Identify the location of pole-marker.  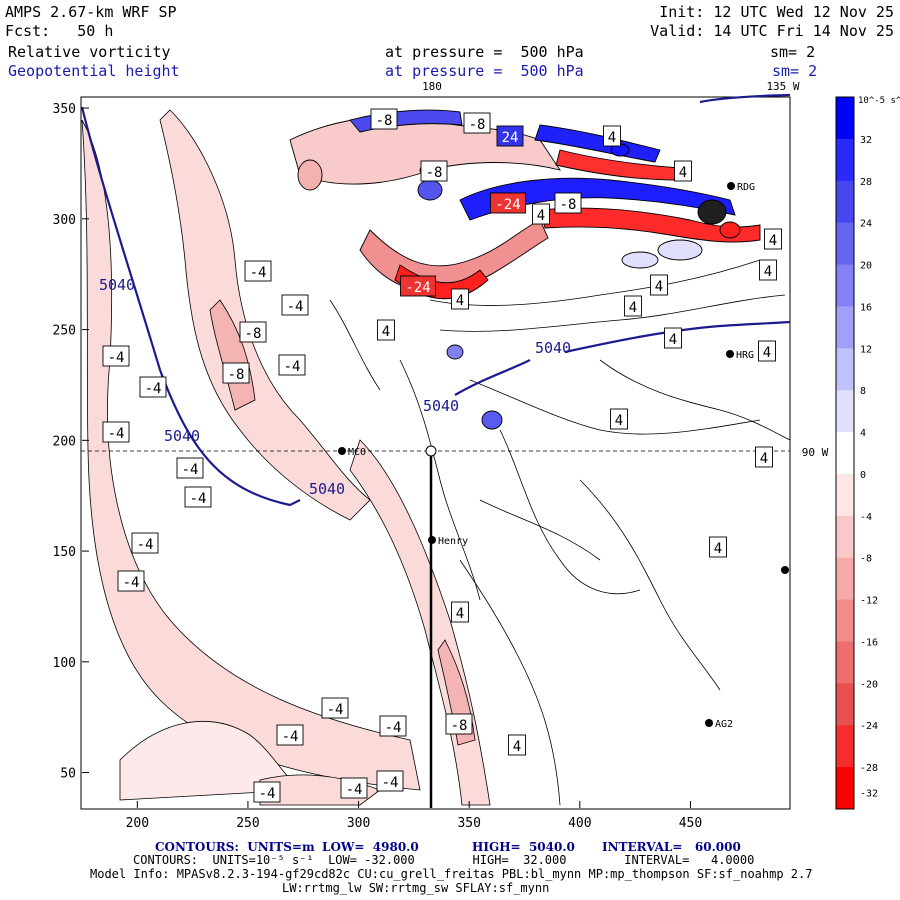
(431, 451).